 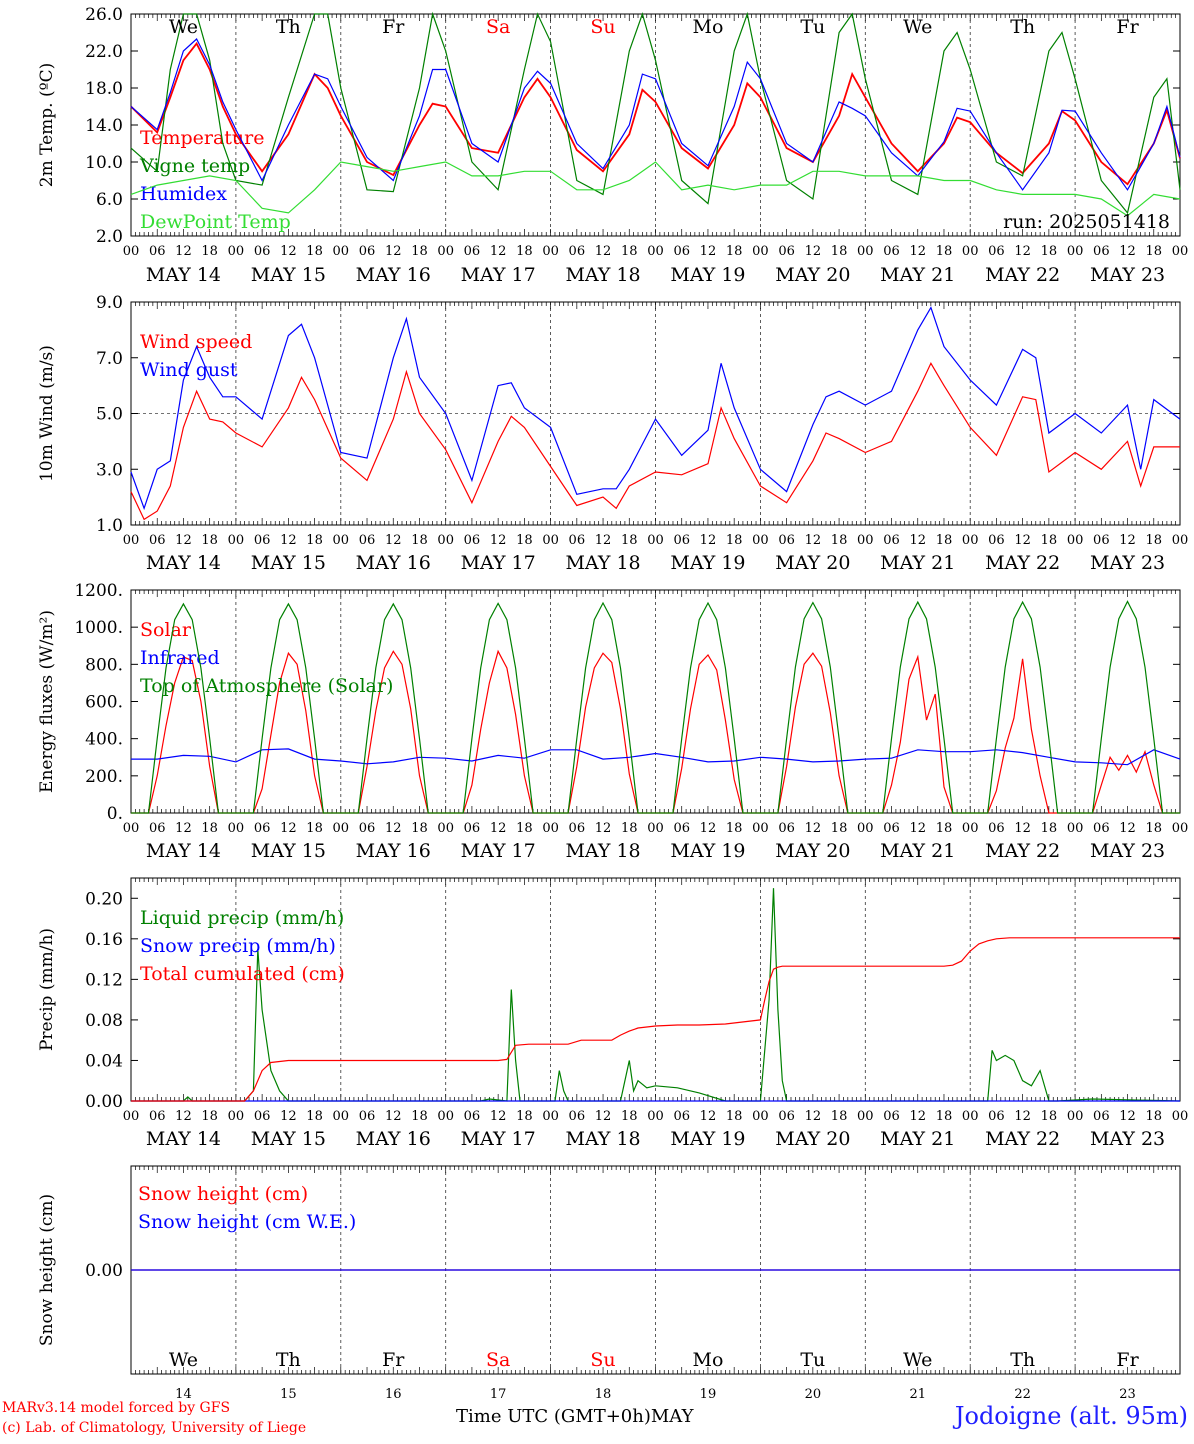 I want to click on snow-y-tick-label: 0.00, so click(x=104, y=1271).